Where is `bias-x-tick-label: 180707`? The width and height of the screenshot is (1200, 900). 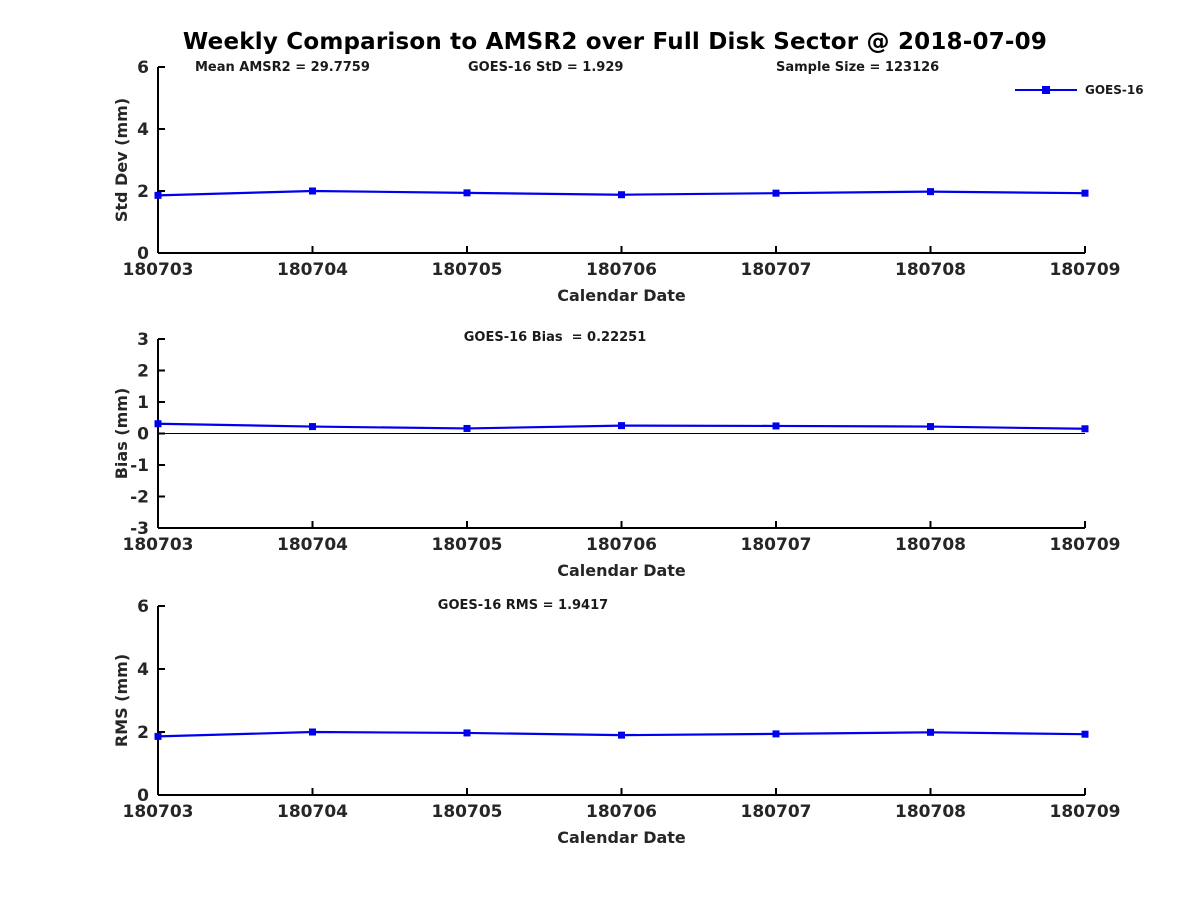
bias-x-tick-label: 180707 is located at coordinates (776, 545).